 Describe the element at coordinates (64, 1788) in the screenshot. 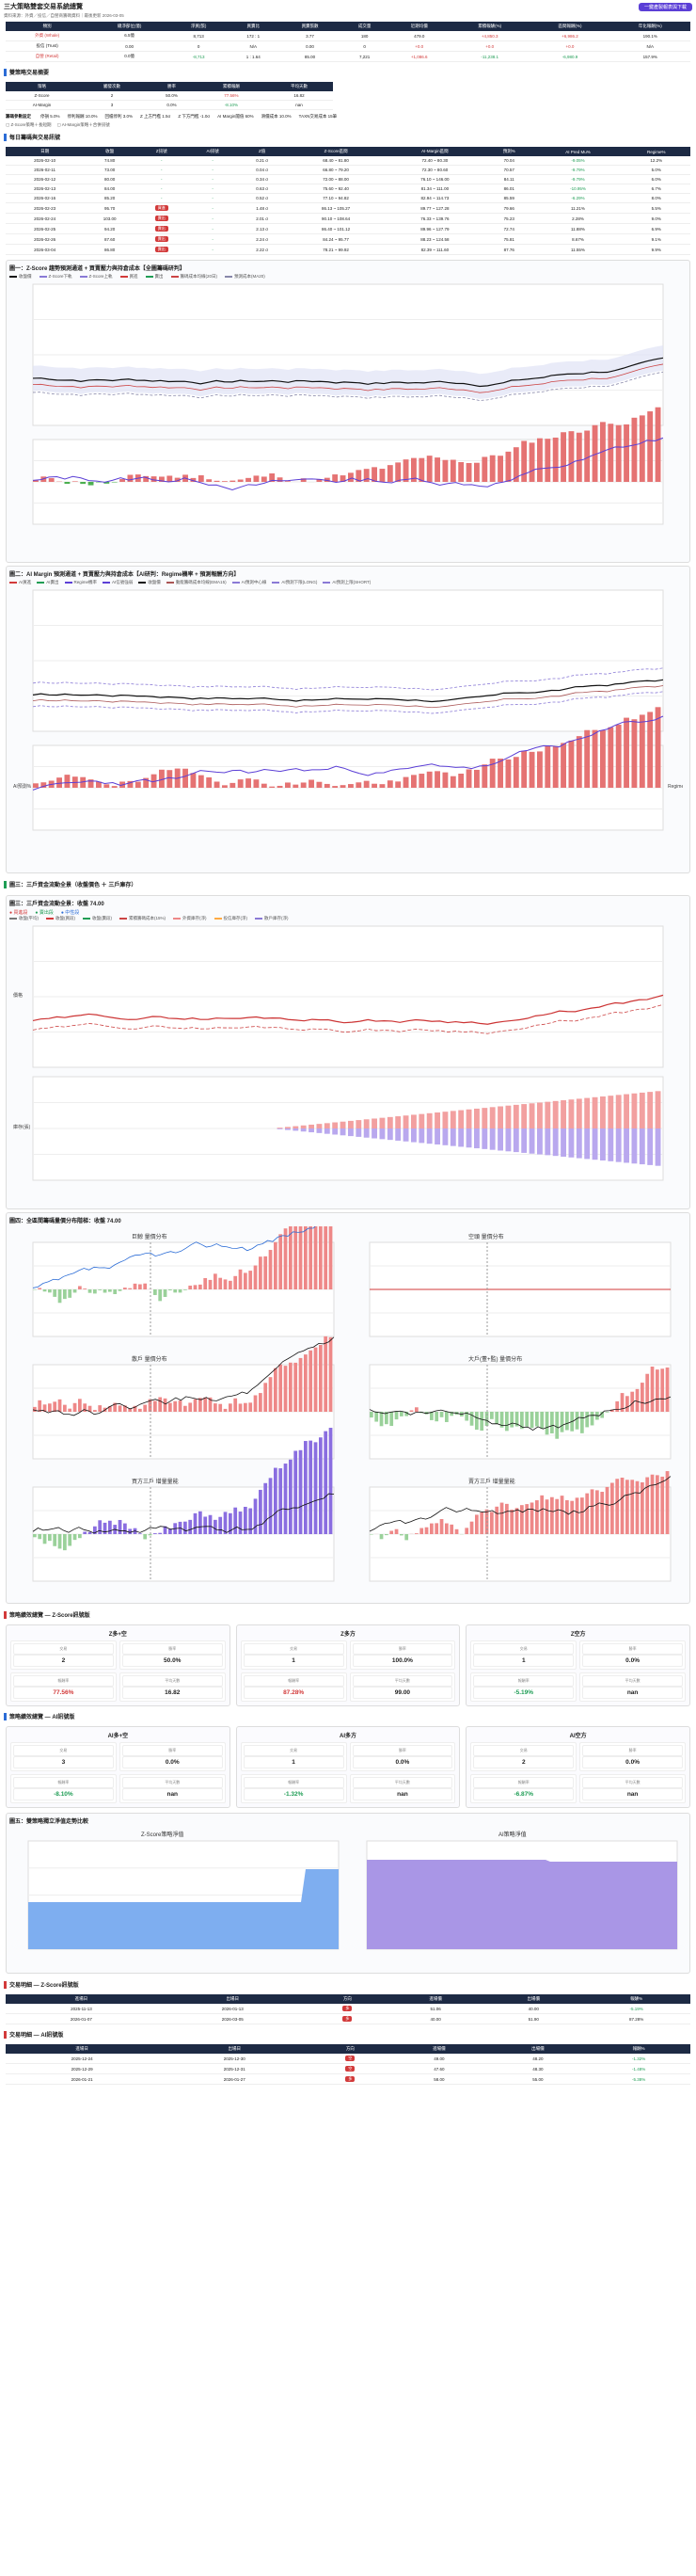

I see `card-metric: 報酬率 -8.10%` at that location.